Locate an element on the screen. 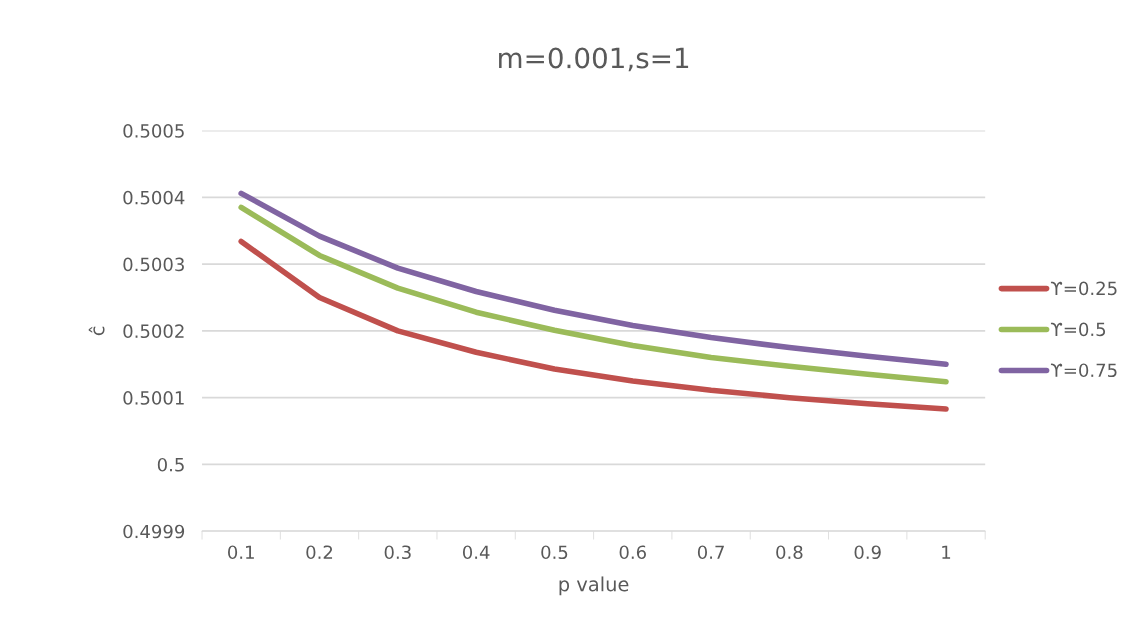 Image resolution: width=1135 pixels, height=622 pixels. legend-label: ϒ=0.5 is located at coordinates (1078, 329).